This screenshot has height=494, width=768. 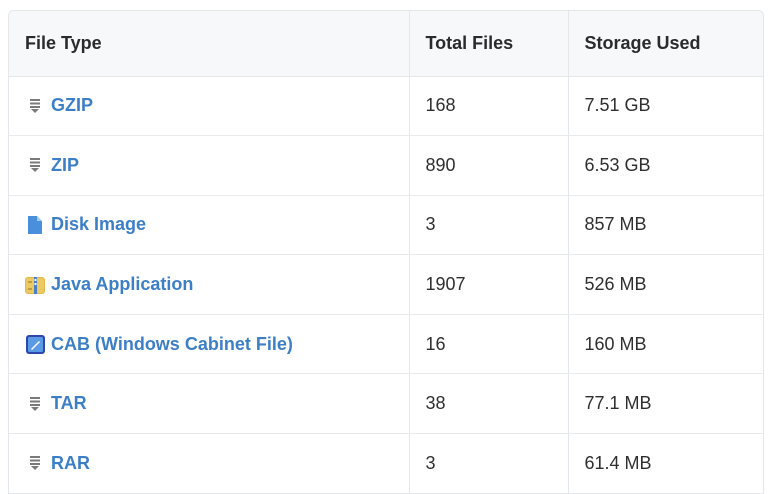 I want to click on table-row: CAB (Windows Cabinet File) 16 160 MB, so click(x=386, y=344).